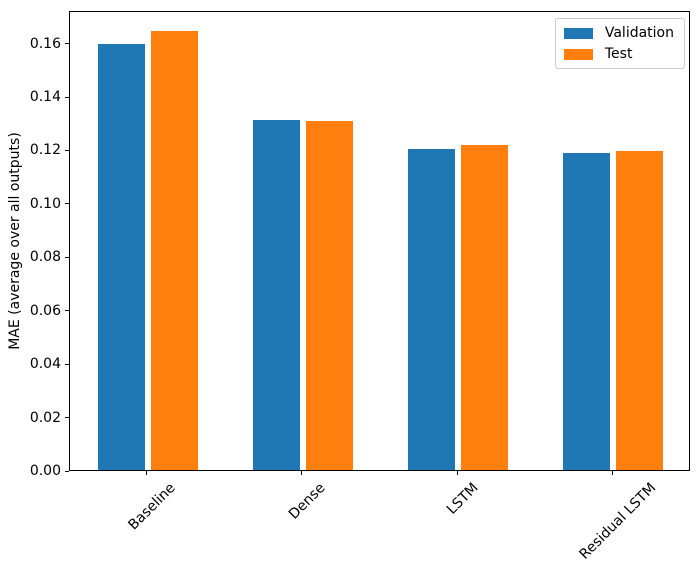 Image resolution: width=700 pixels, height=572 pixels. What do you see at coordinates (121, 256) in the screenshot?
I see `bar-validation-baseline` at bounding box center [121, 256].